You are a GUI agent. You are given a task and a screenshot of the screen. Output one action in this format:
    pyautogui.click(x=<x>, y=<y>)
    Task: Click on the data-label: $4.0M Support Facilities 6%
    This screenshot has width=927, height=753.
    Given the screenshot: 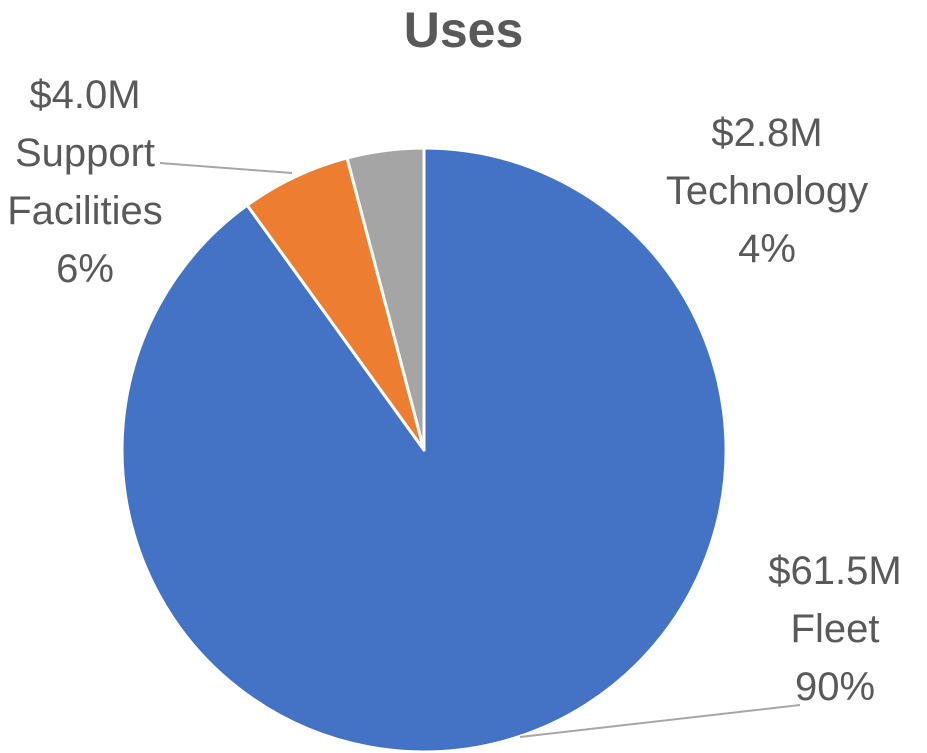 What is the action you would take?
    pyautogui.click(x=85, y=182)
    